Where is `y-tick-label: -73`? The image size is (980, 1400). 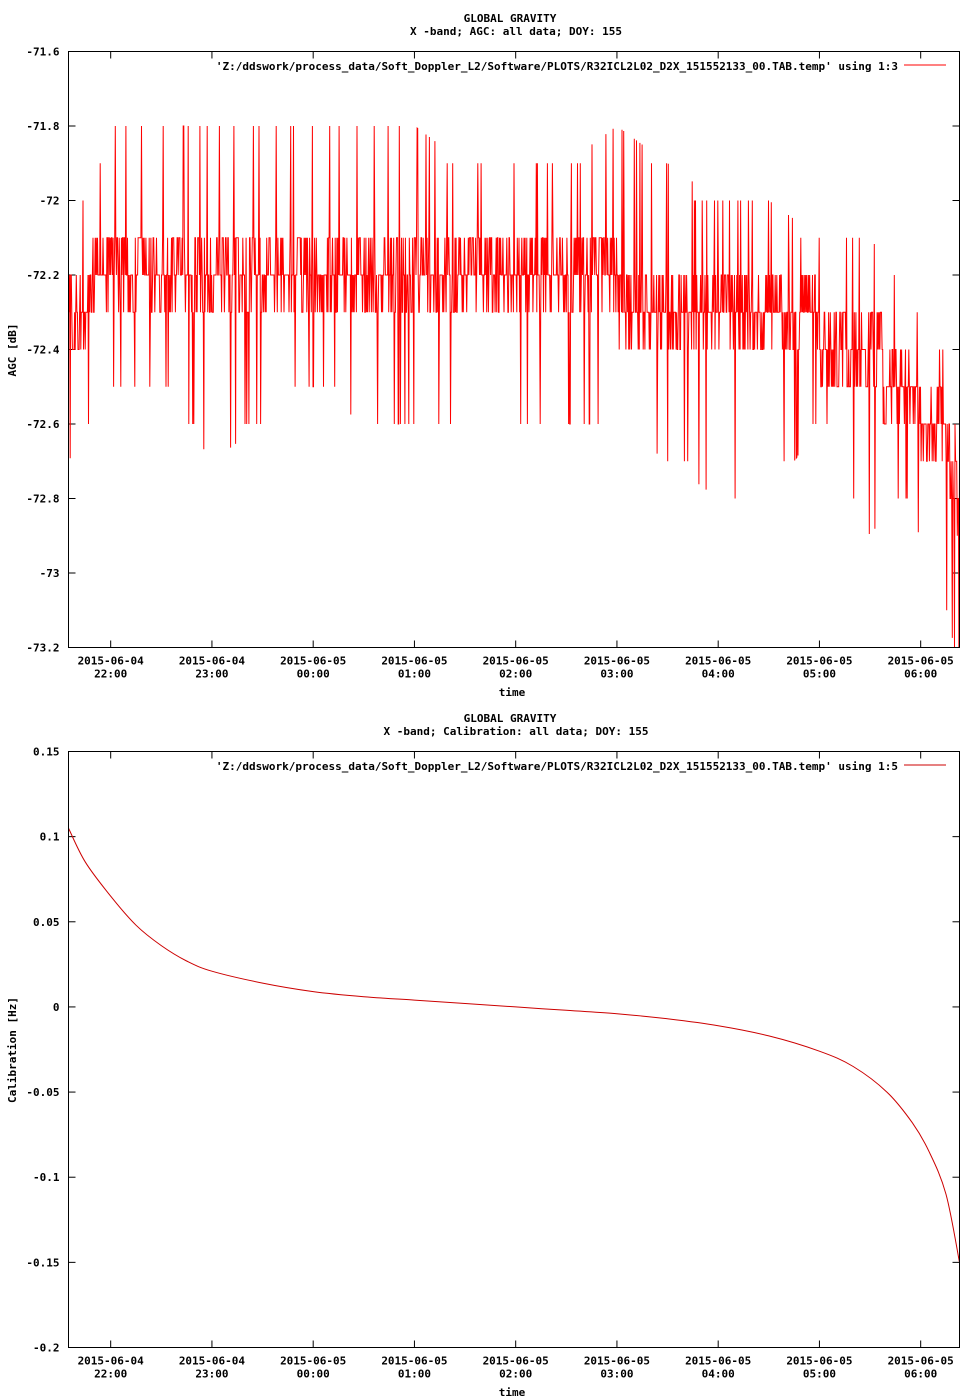
y-tick-label: -73 is located at coordinates (50, 573).